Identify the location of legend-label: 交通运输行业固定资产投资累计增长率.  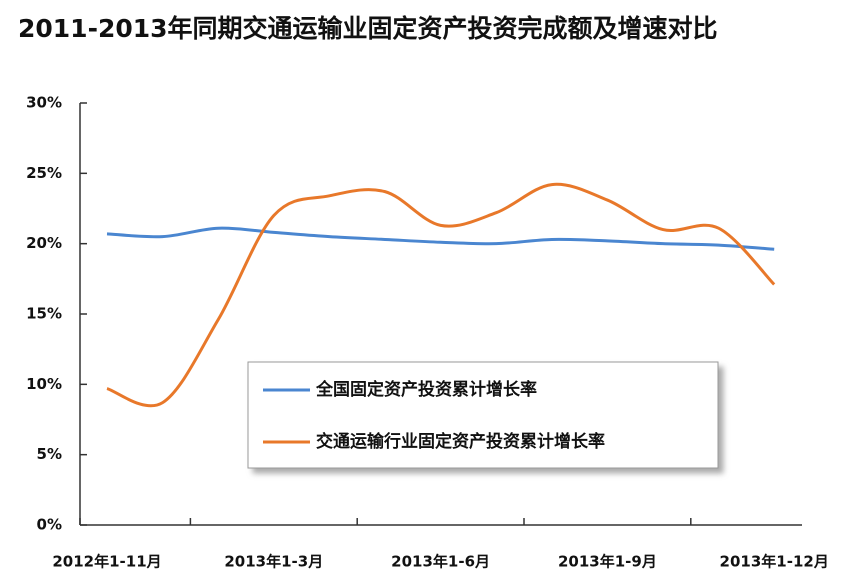
(460, 441).